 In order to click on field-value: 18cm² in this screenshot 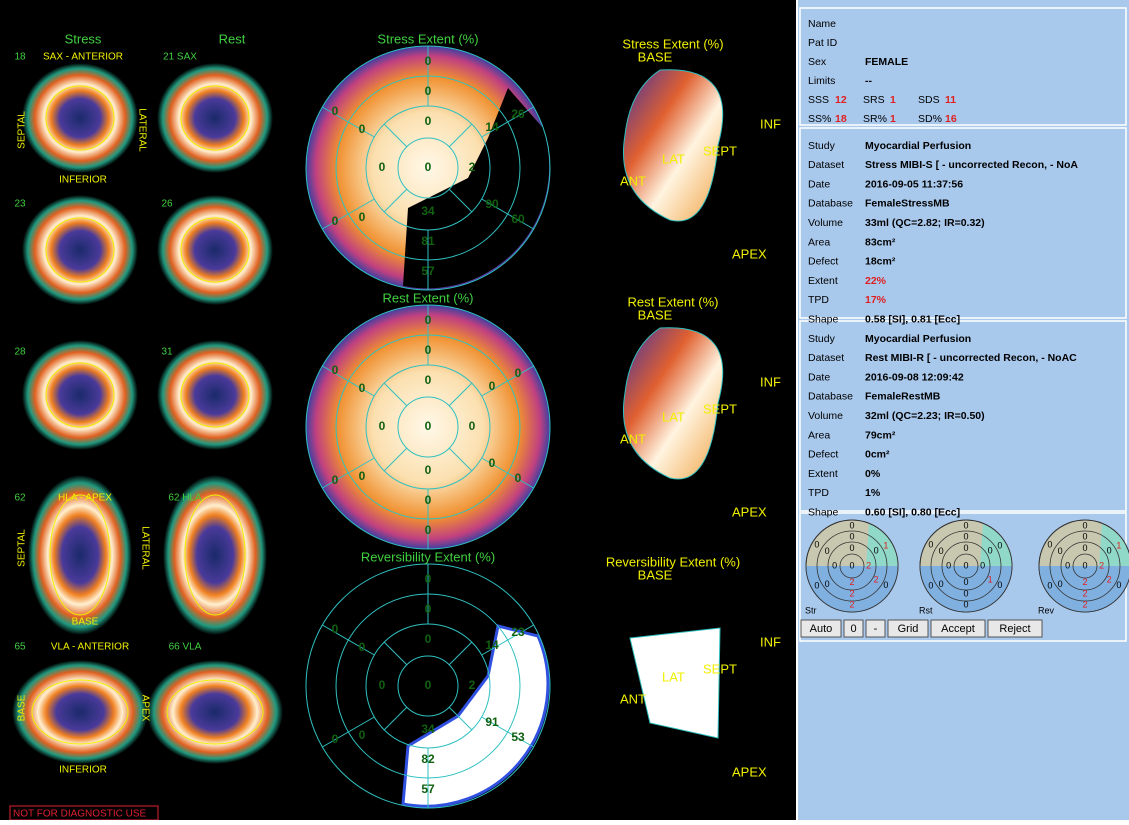, I will do `click(880, 262)`.